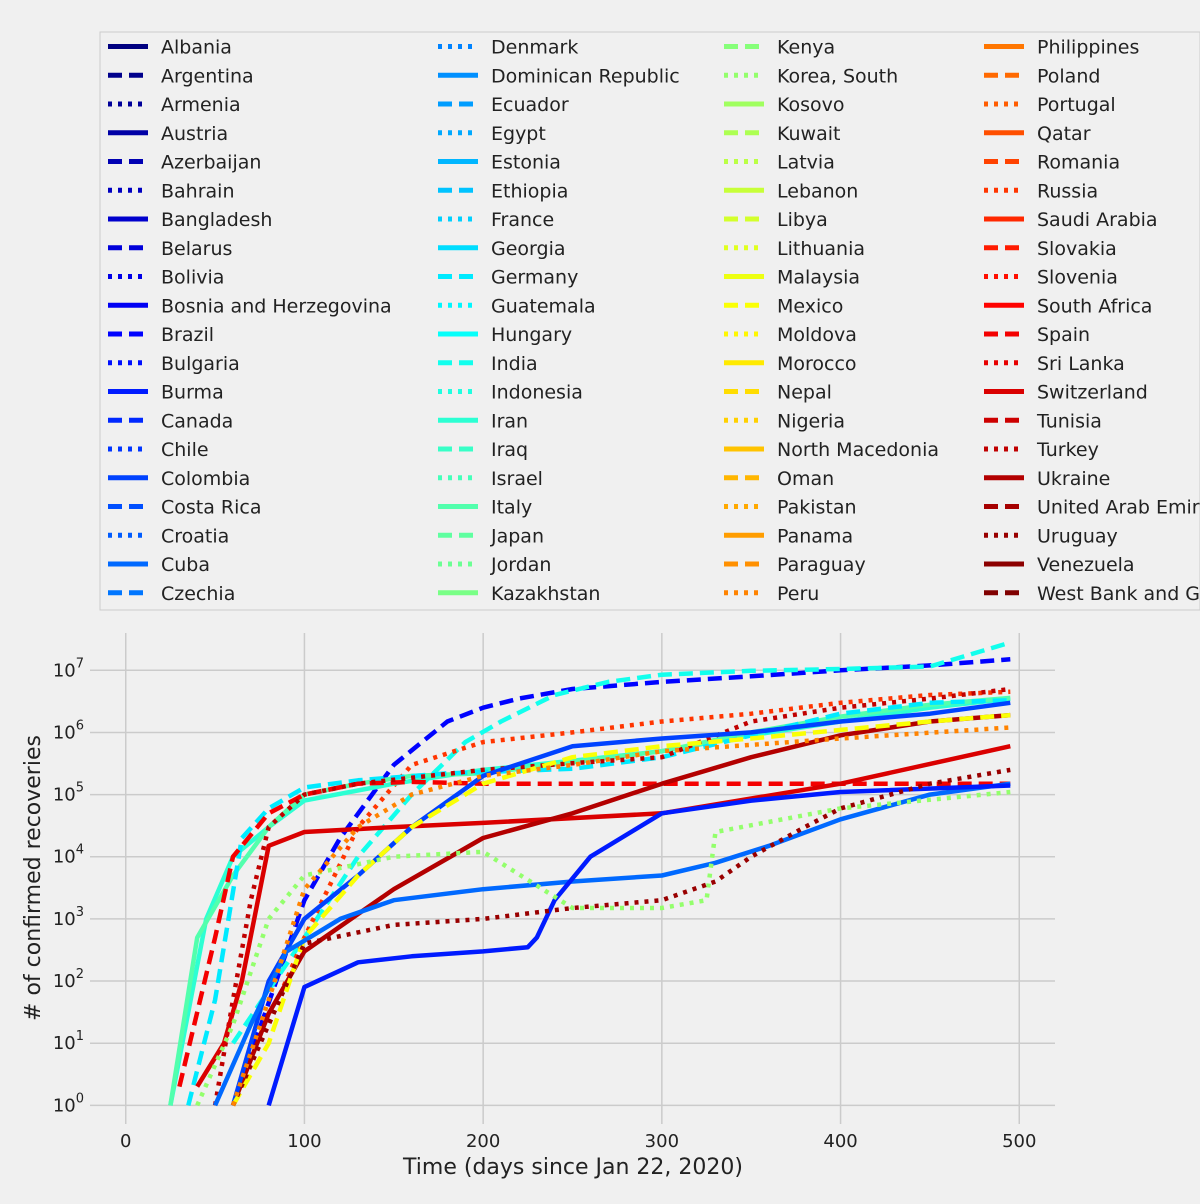  I want to click on legend-label: Tunisia, so click(1069, 421).